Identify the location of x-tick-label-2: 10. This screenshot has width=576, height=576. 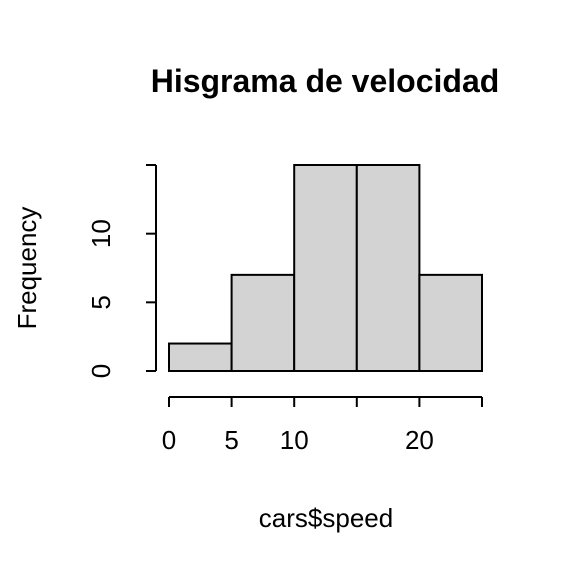
(294, 440).